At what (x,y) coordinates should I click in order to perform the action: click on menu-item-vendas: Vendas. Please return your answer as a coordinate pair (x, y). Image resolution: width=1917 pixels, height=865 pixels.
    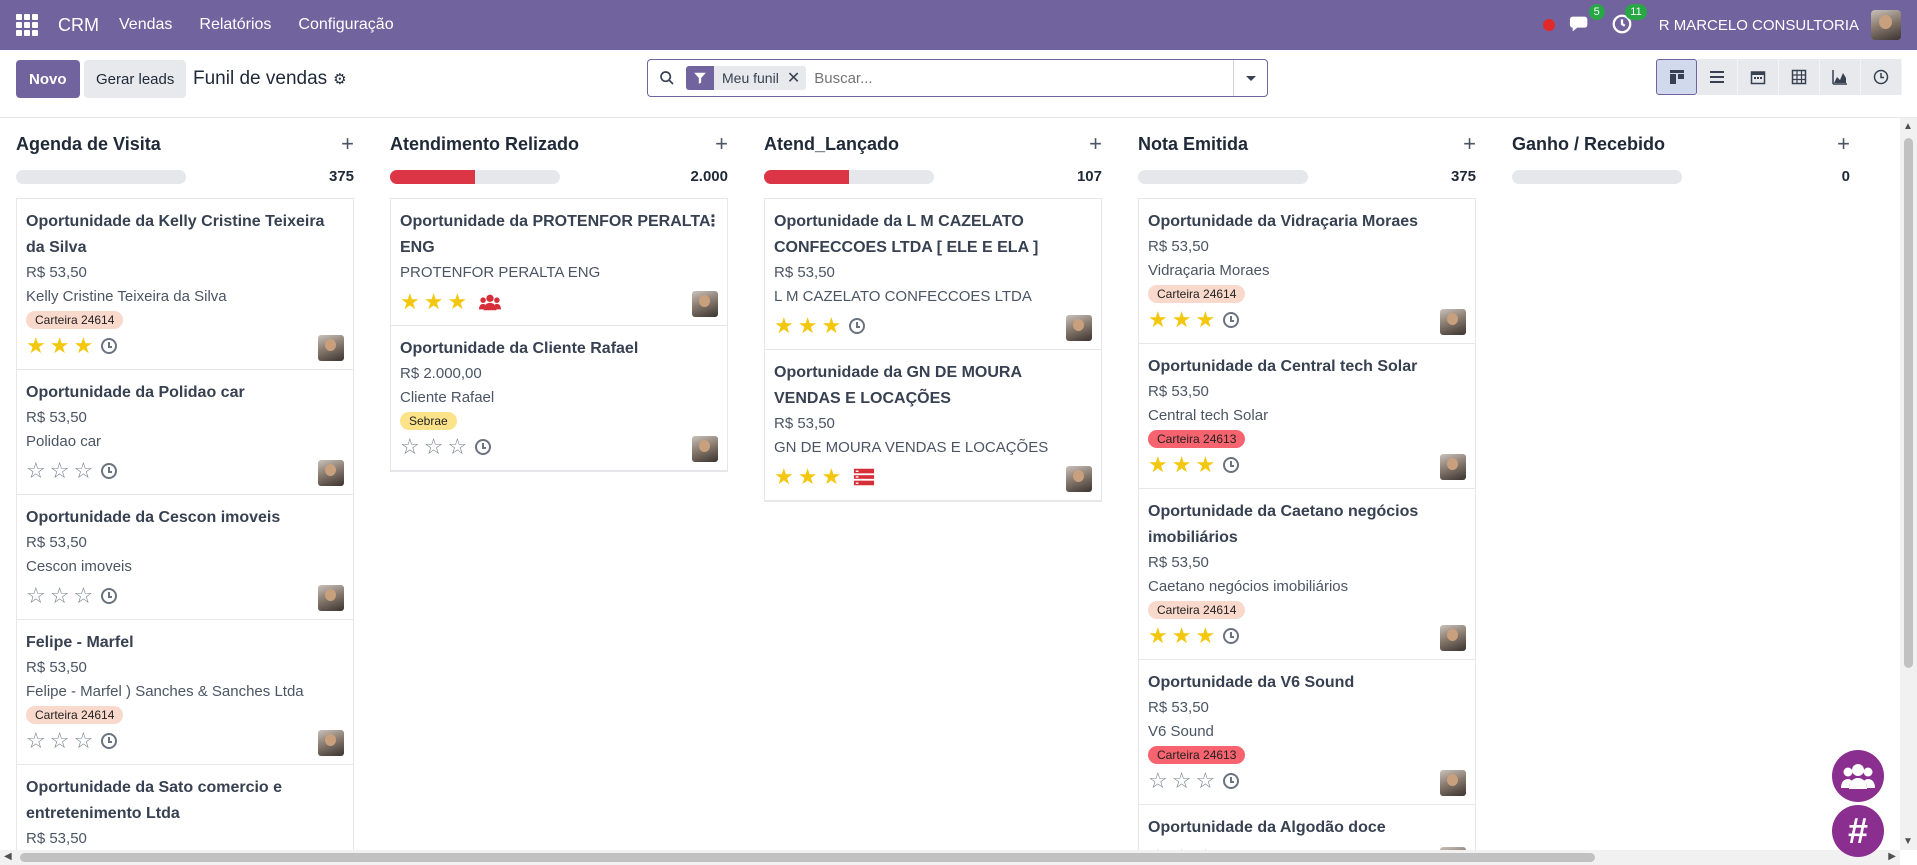
    Looking at the image, I should click on (146, 24).